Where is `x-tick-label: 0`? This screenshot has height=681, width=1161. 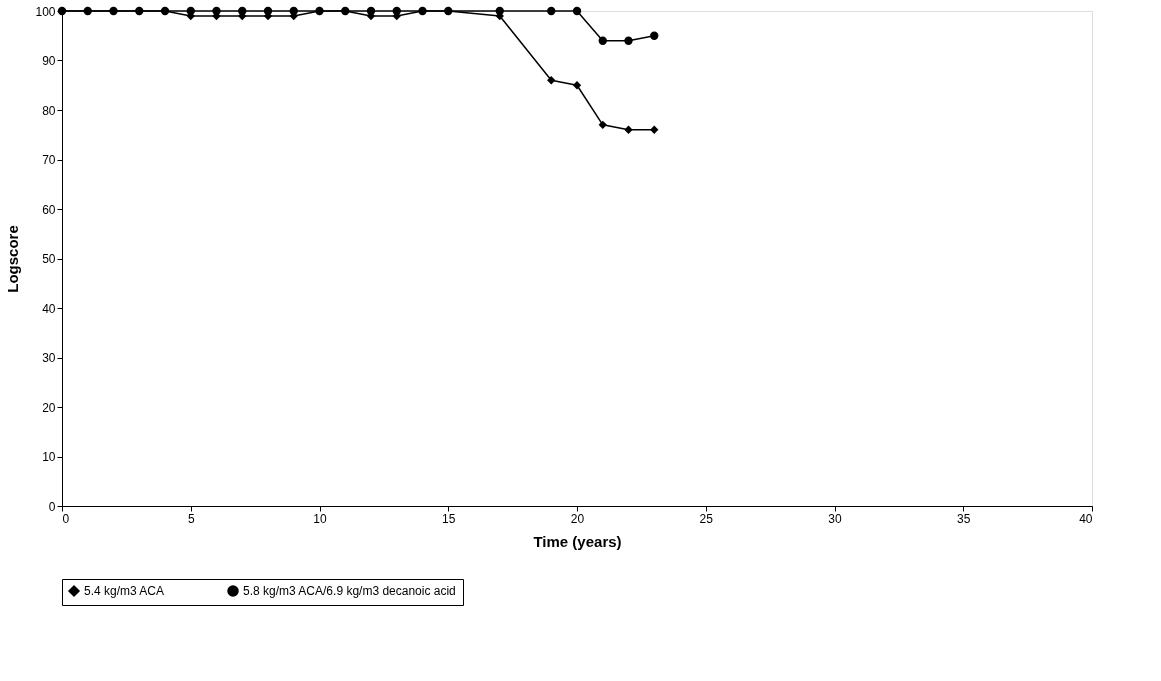
x-tick-label: 0 is located at coordinates (66, 518).